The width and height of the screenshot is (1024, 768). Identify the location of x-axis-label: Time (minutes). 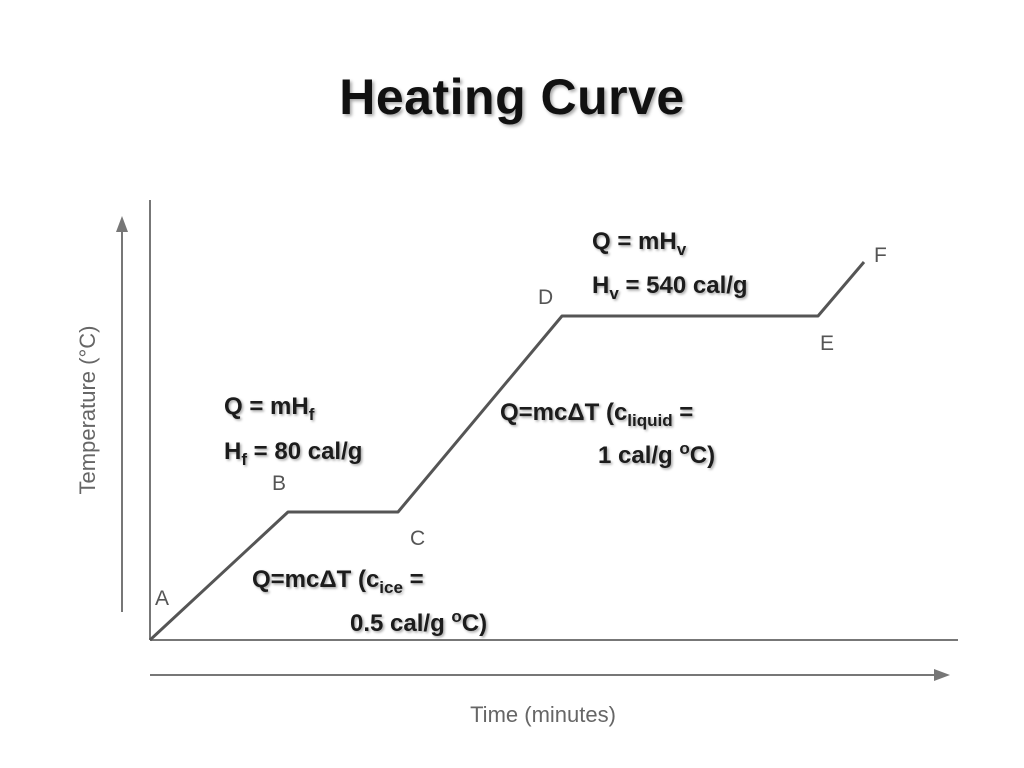
(543, 714).